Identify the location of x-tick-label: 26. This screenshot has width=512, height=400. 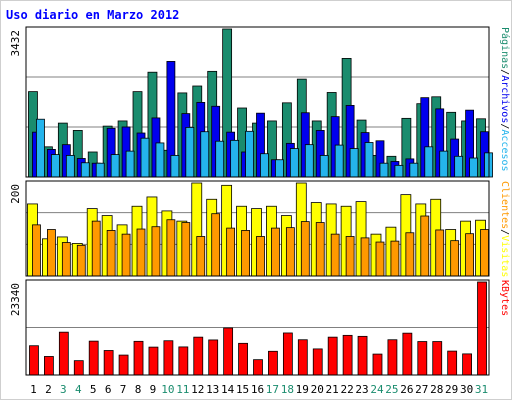
(406, 389).